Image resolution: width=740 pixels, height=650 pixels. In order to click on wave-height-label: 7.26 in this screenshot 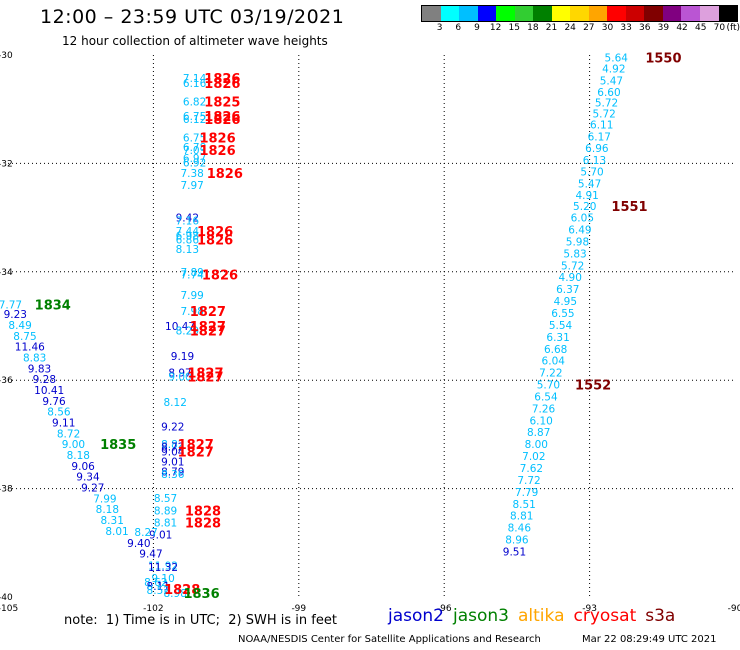, I will do `click(544, 409)`.